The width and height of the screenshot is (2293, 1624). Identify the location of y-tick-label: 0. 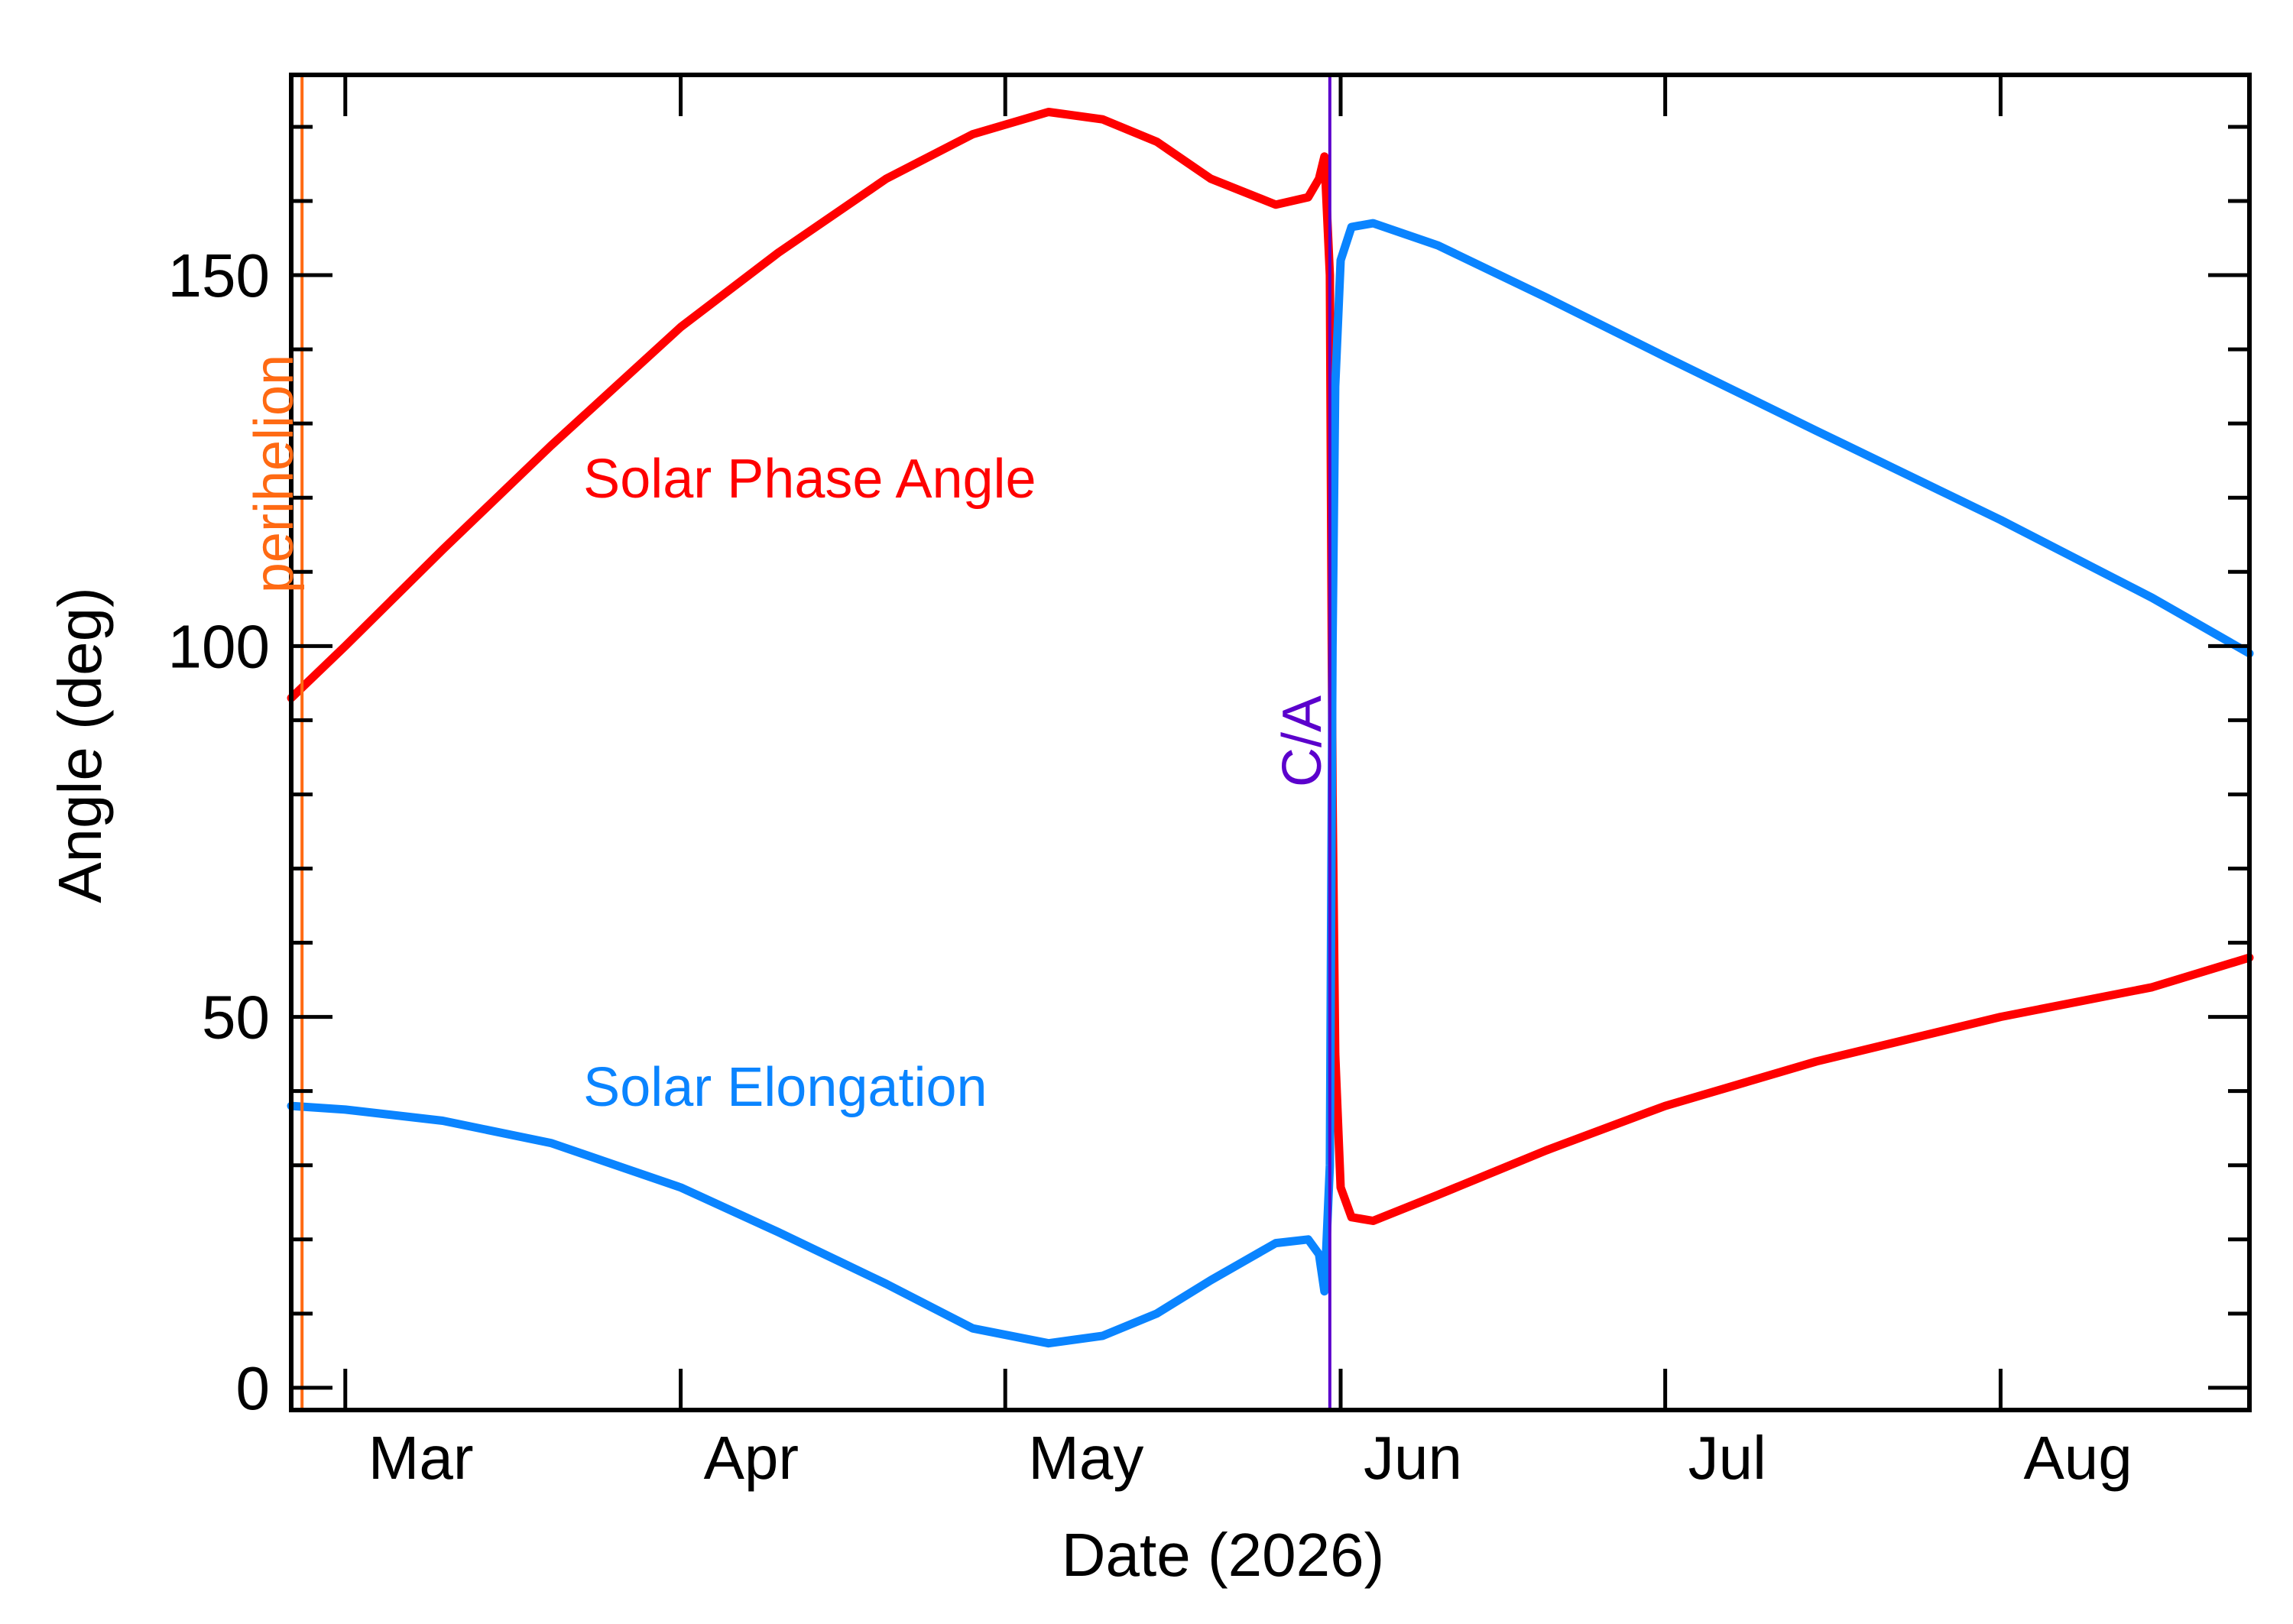
(253, 1388).